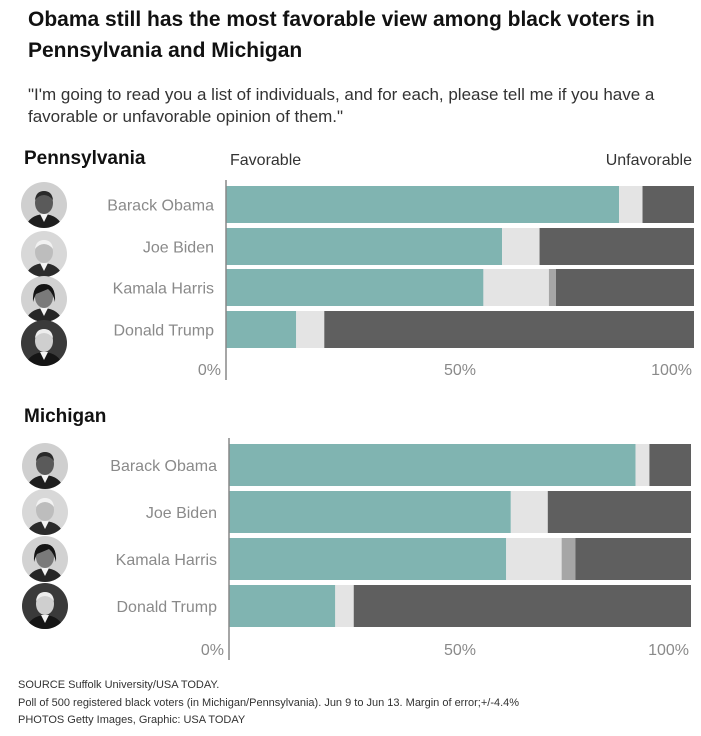 The image size is (701, 736). Describe the element at coordinates (44, 254) in the screenshot. I see `avatar-joe-biden` at that location.